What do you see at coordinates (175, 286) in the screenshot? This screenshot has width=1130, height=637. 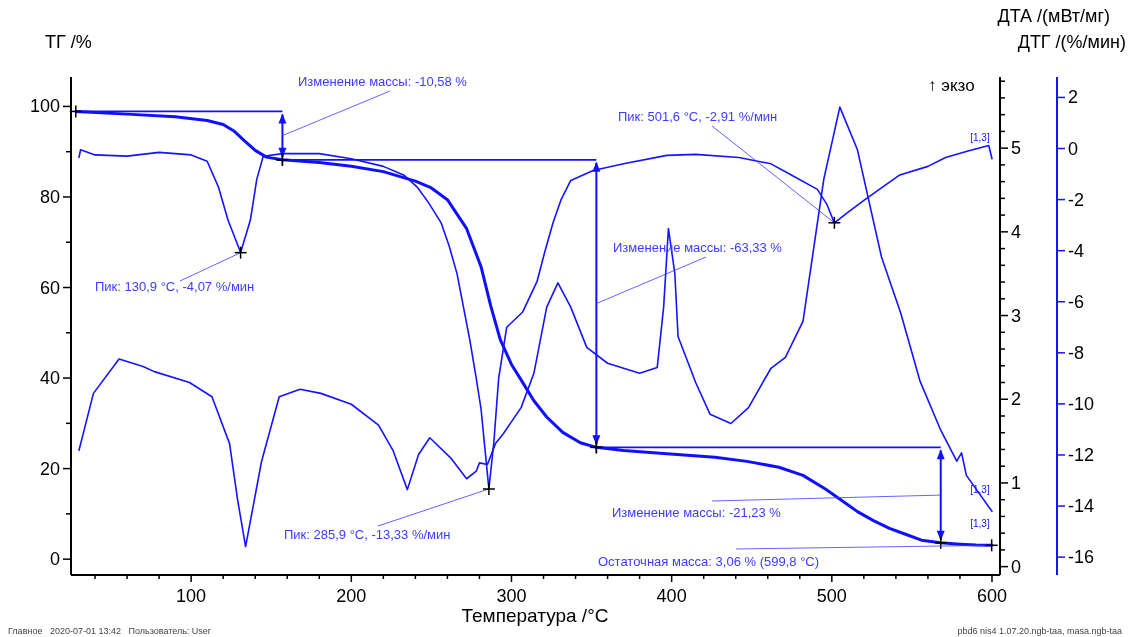 I see `annotation: Пик: 130,9 °C, -4,07 %/мин` at bounding box center [175, 286].